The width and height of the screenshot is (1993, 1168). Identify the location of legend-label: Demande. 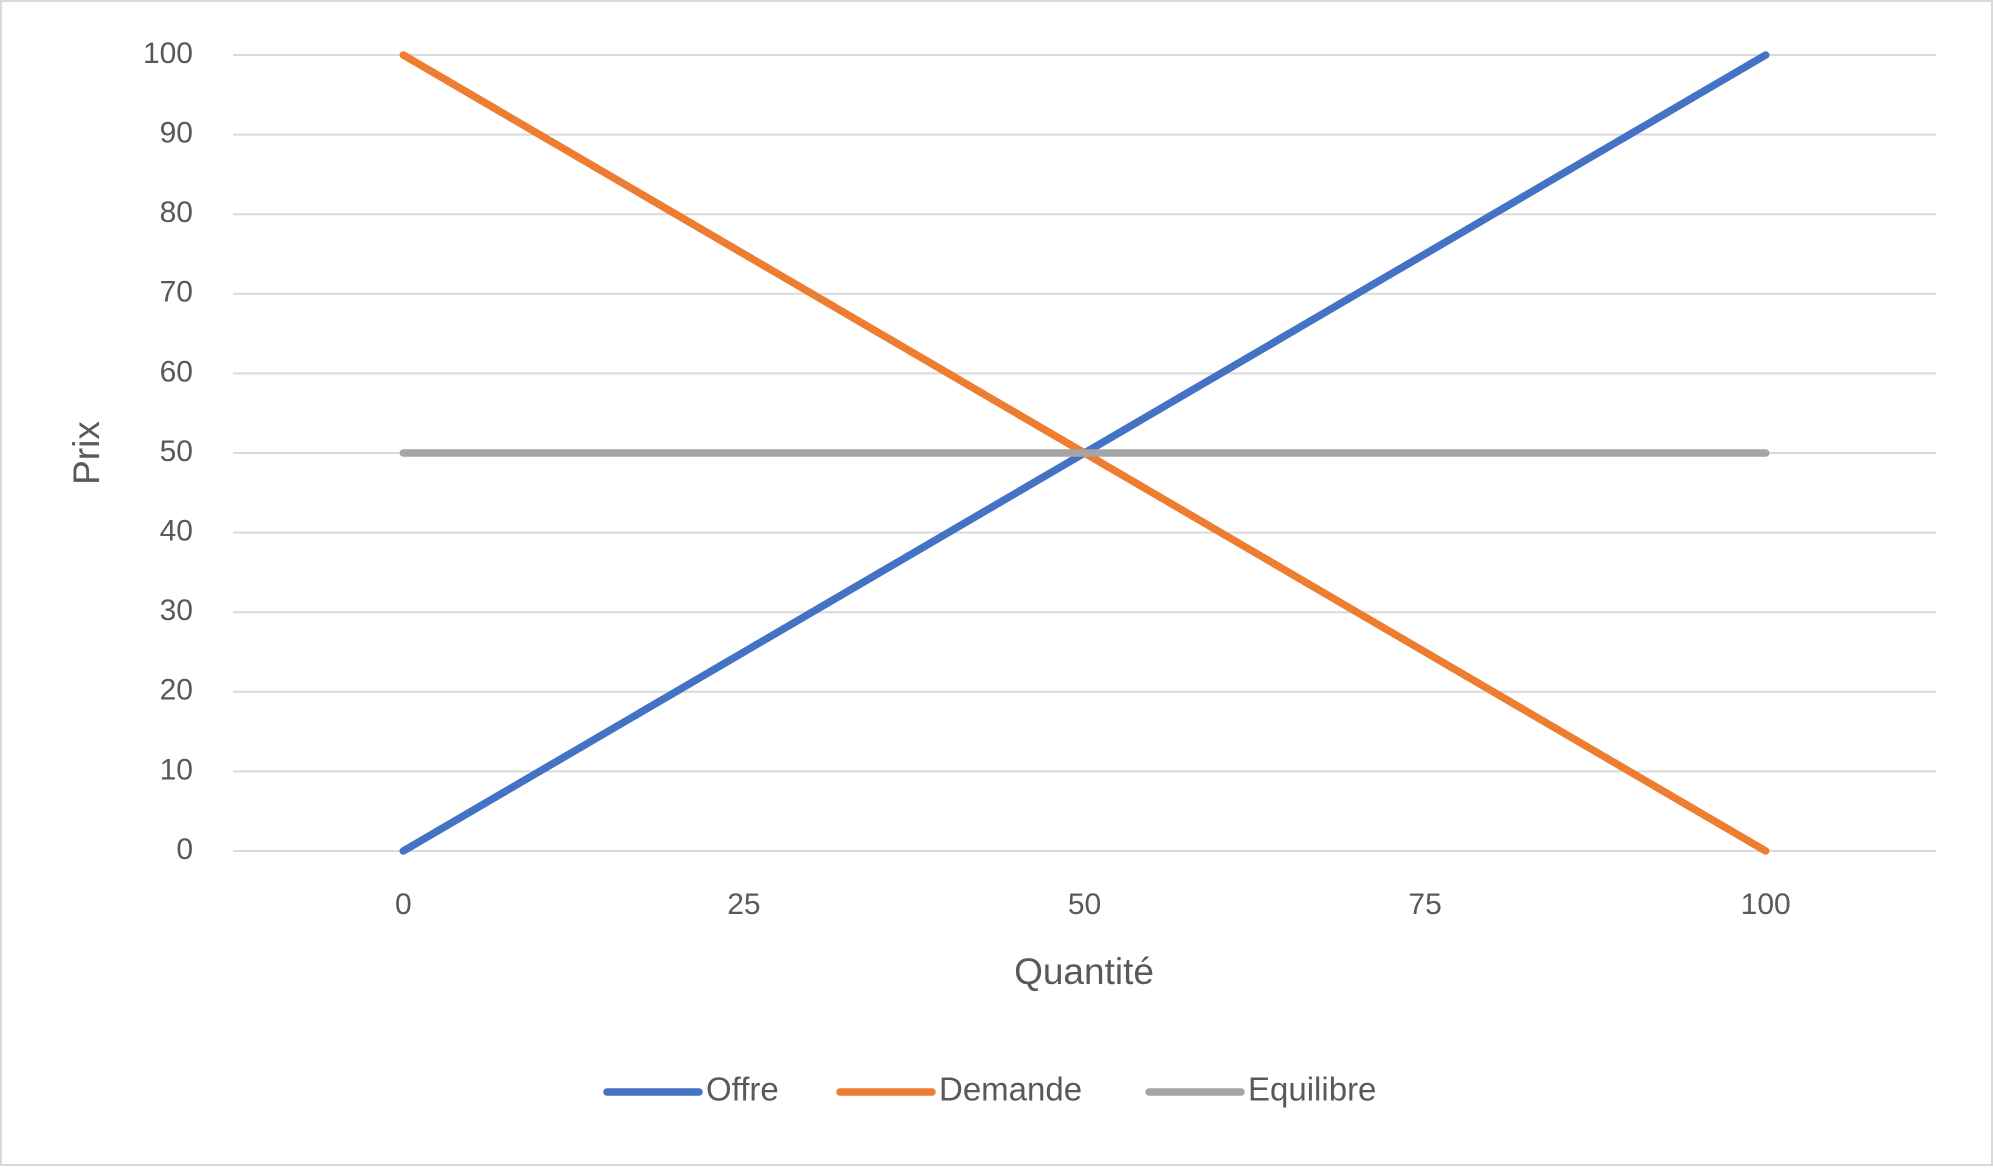
(1010, 1089).